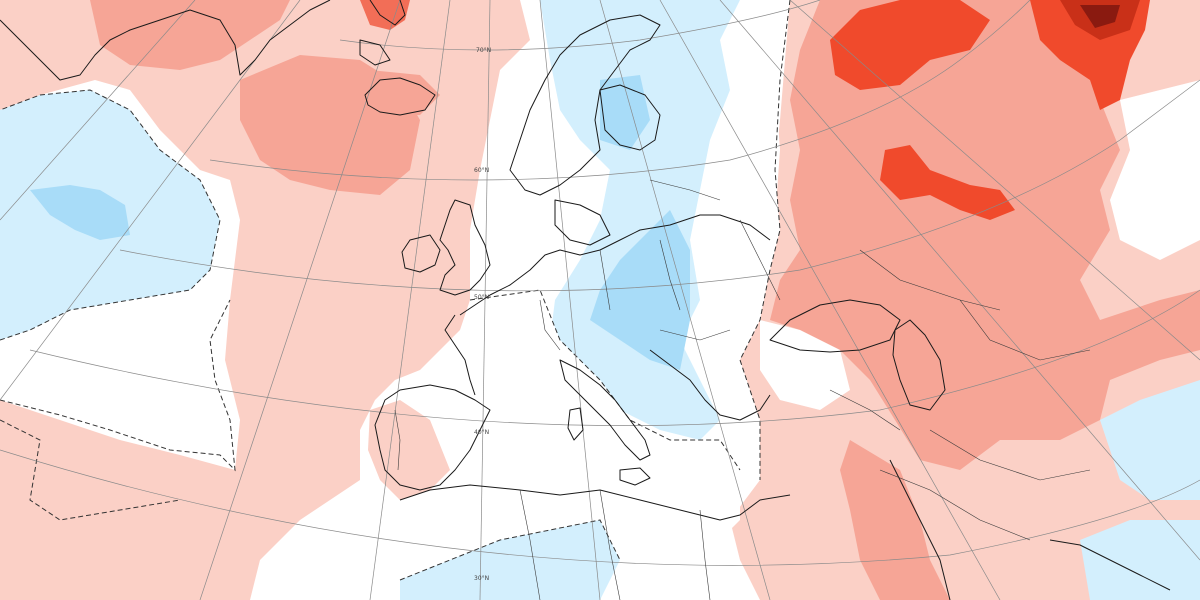 This screenshot has height=600, width=1200. I want to click on latitude-labels: 70°N 60°N 50°N 40°N 30°N, so click(482, 314).